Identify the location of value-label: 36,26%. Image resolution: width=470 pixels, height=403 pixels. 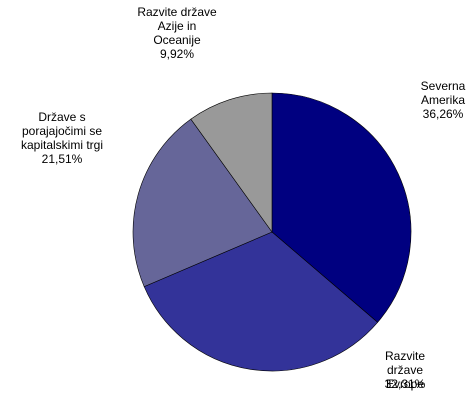
(443, 114).